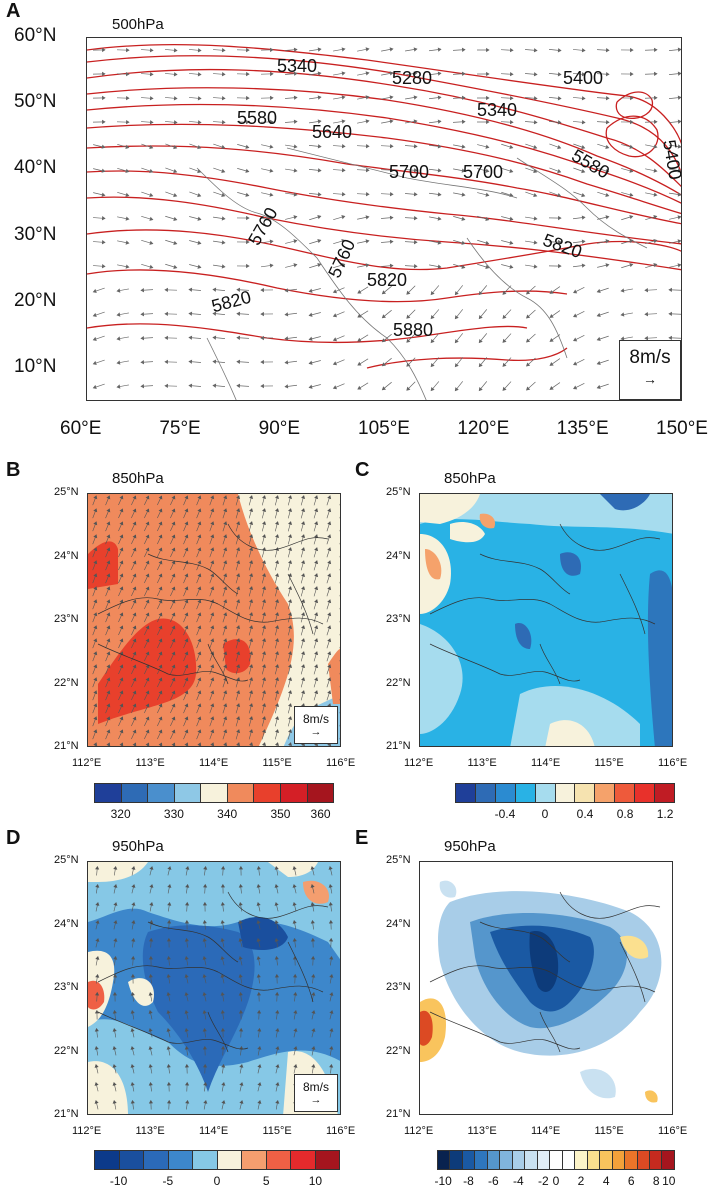  What do you see at coordinates (66, 1050) in the screenshot?
I see `lat-tick: 22°N` at bounding box center [66, 1050].